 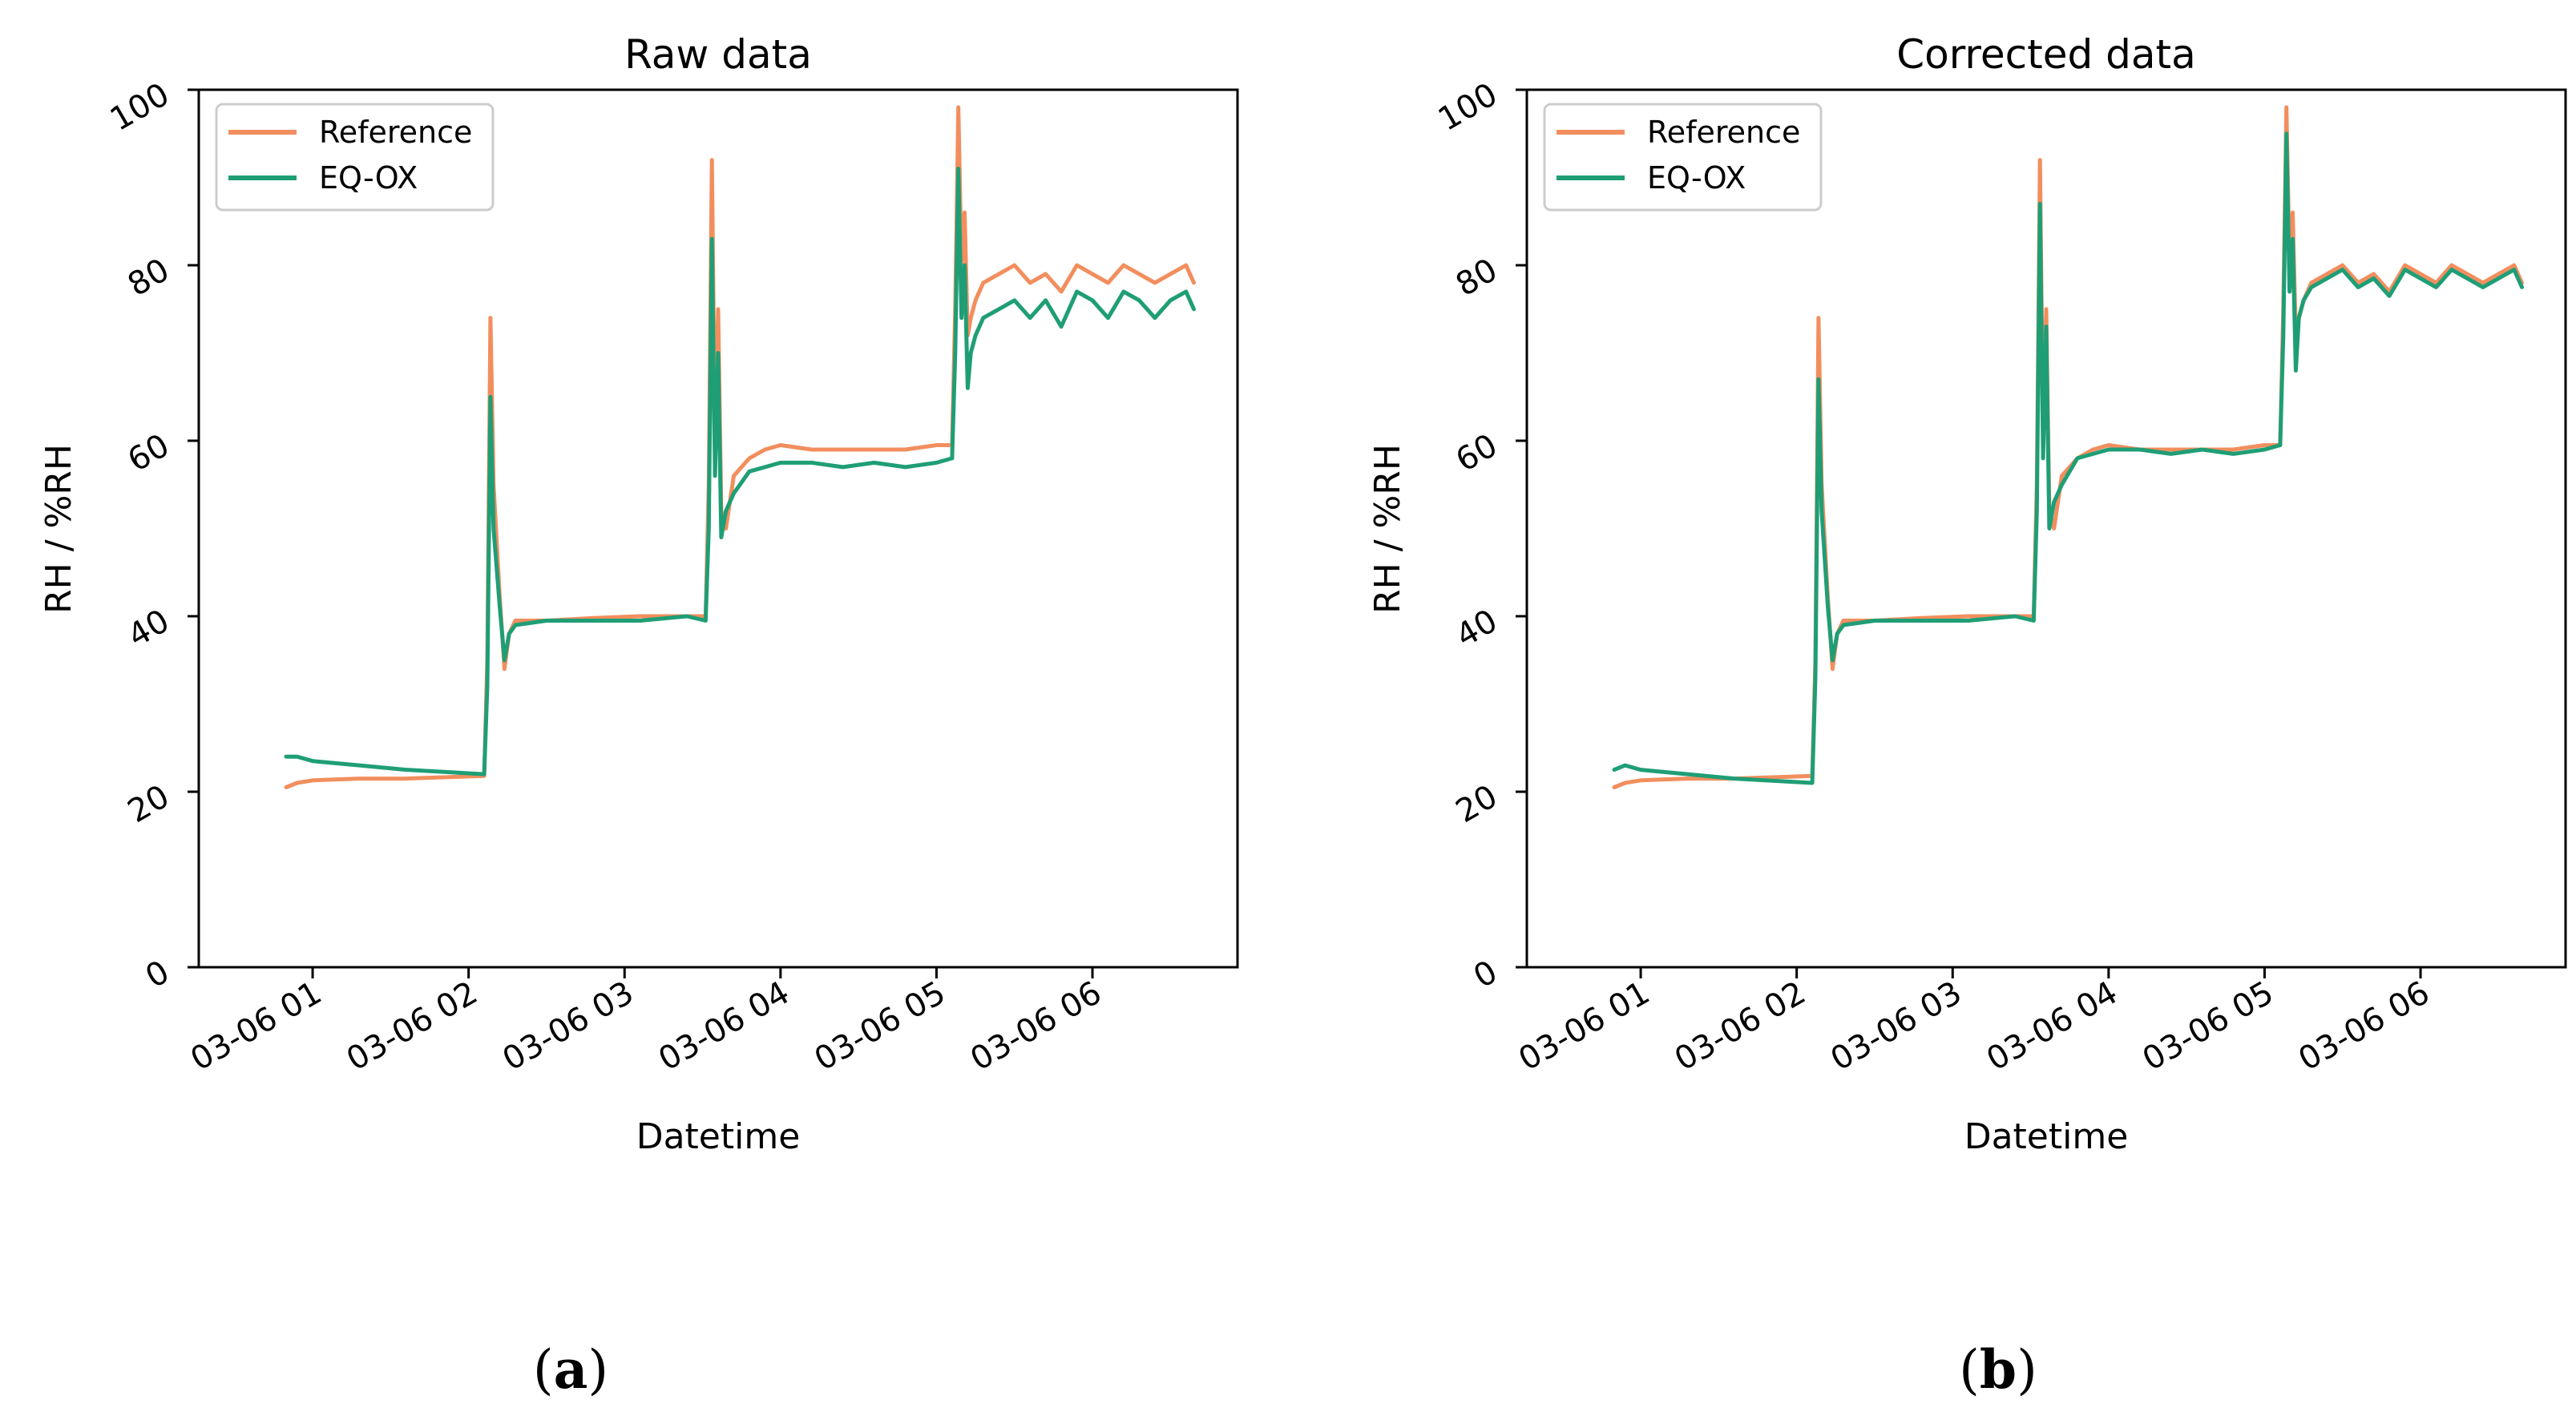 What do you see at coordinates (2046, 54) in the screenshot?
I see `chart-title: Corrected data` at bounding box center [2046, 54].